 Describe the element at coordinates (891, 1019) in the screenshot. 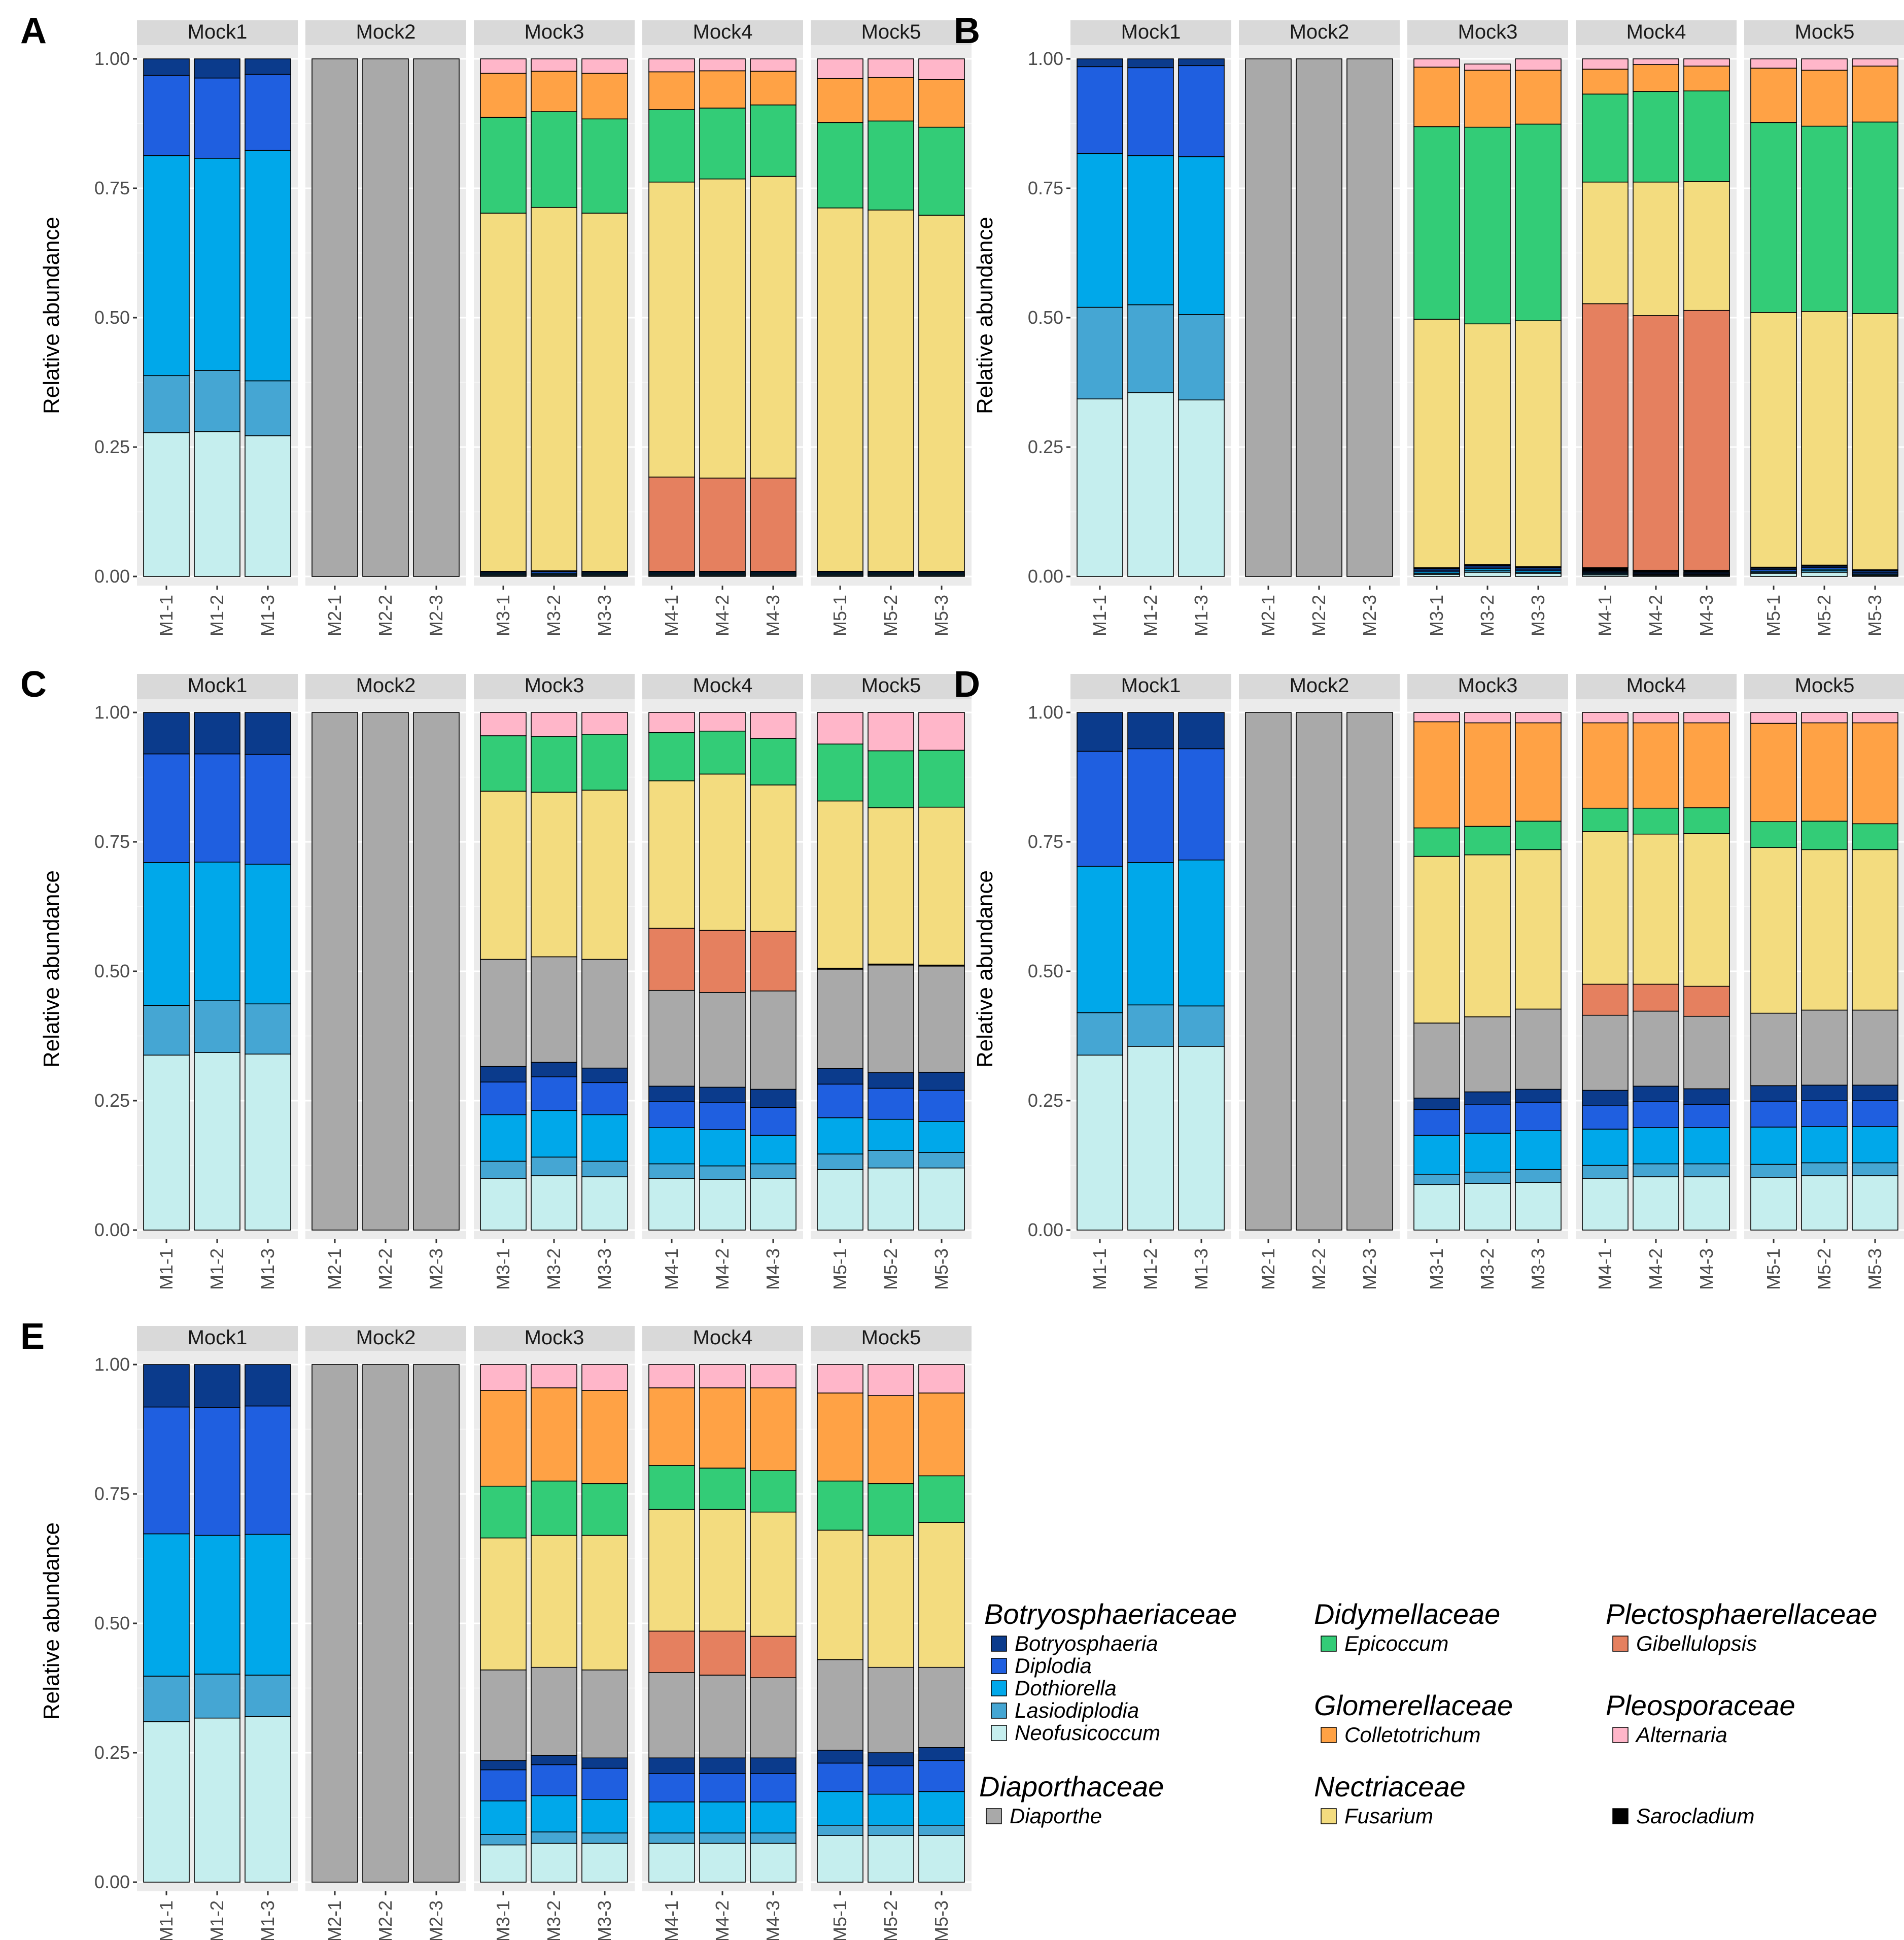

I see `bar-segment-m5-2-diaporthe` at that location.